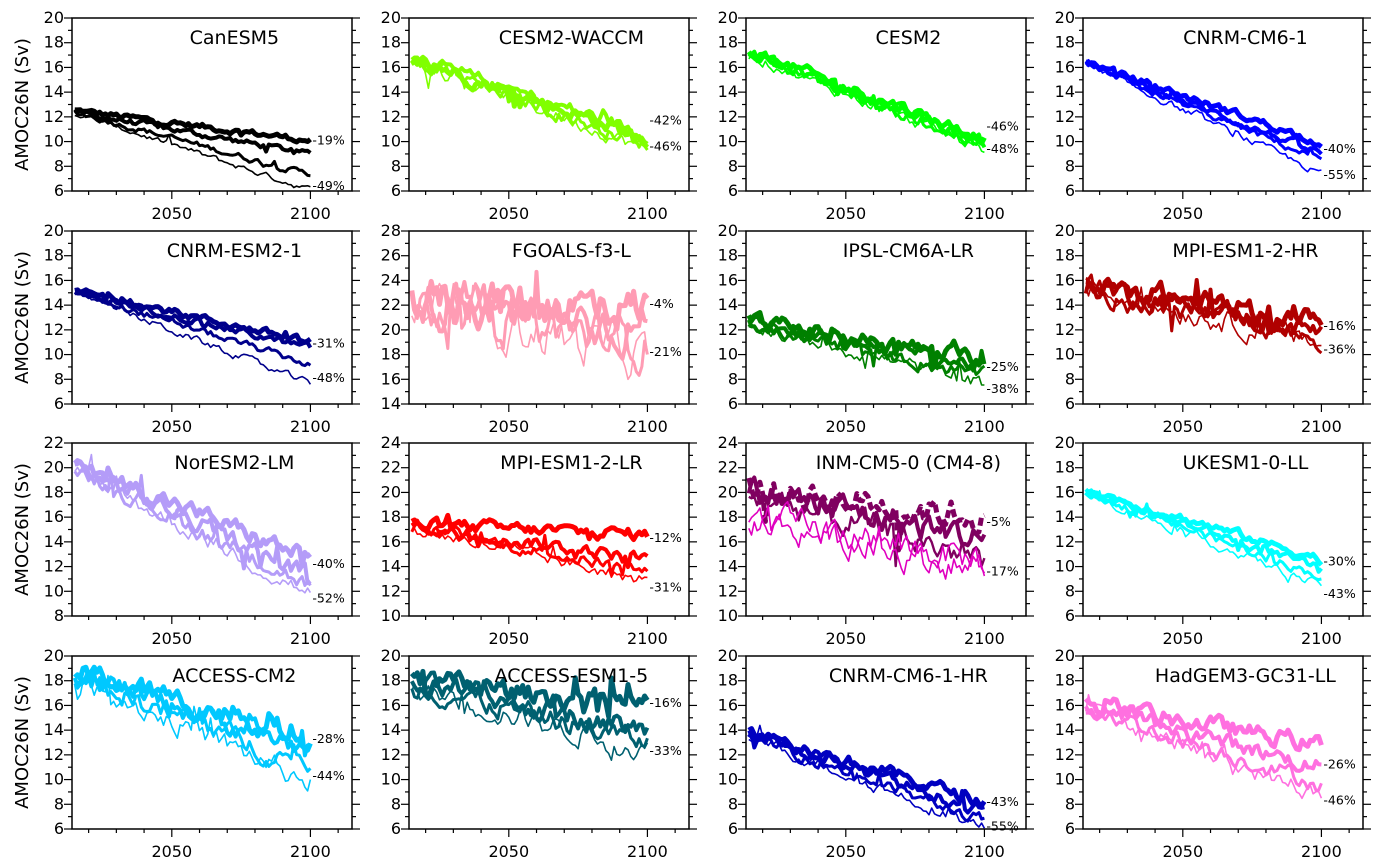 This screenshot has width=1381, height=862. What do you see at coordinates (908, 676) in the screenshot?
I see `panel-title: CNRM-CM6-1-HR` at bounding box center [908, 676].